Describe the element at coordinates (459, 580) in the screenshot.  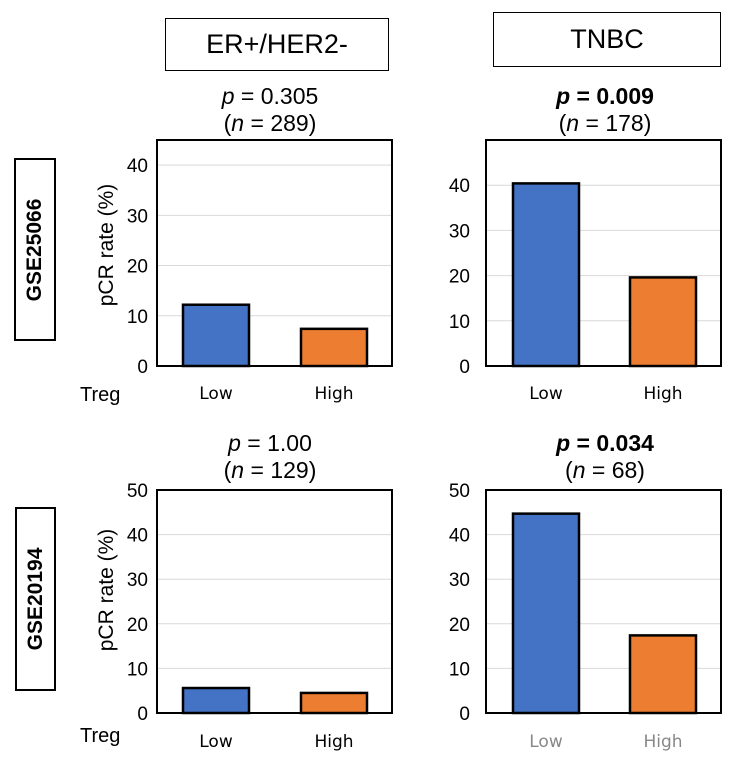
I see `y-tick-label-4-3: 30` at that location.